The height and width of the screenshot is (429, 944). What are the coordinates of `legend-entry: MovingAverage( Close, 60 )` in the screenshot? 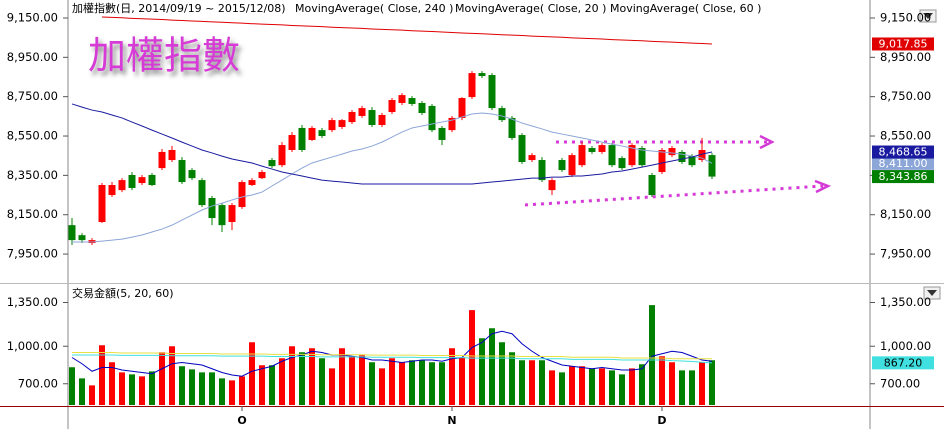 It's located at (685, 8).